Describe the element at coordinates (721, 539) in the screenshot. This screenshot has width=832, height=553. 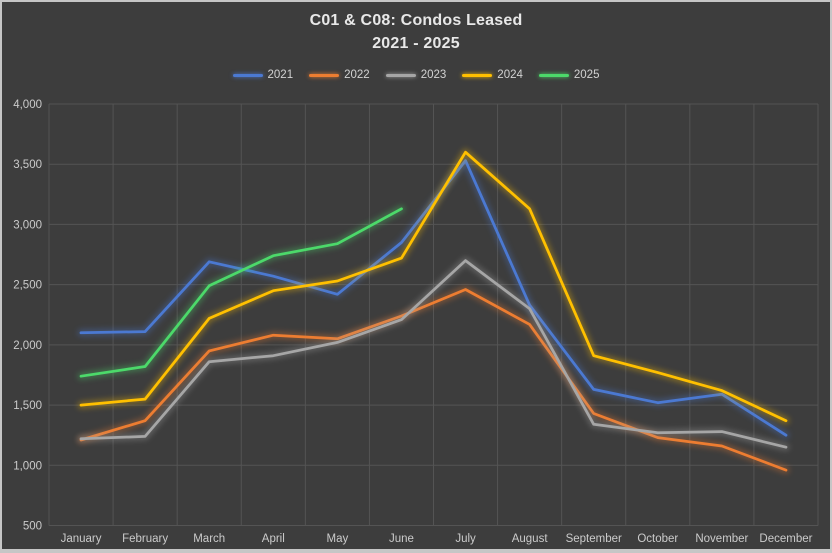
I see `x-axis-label: November` at that location.